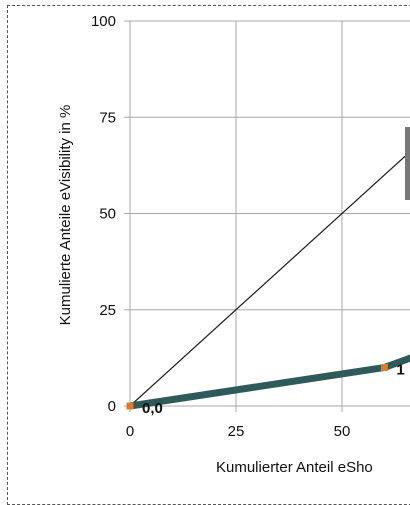 The image size is (410, 505). Describe the element at coordinates (270, 379) in the screenshot. I see `distribution-curve` at that location.